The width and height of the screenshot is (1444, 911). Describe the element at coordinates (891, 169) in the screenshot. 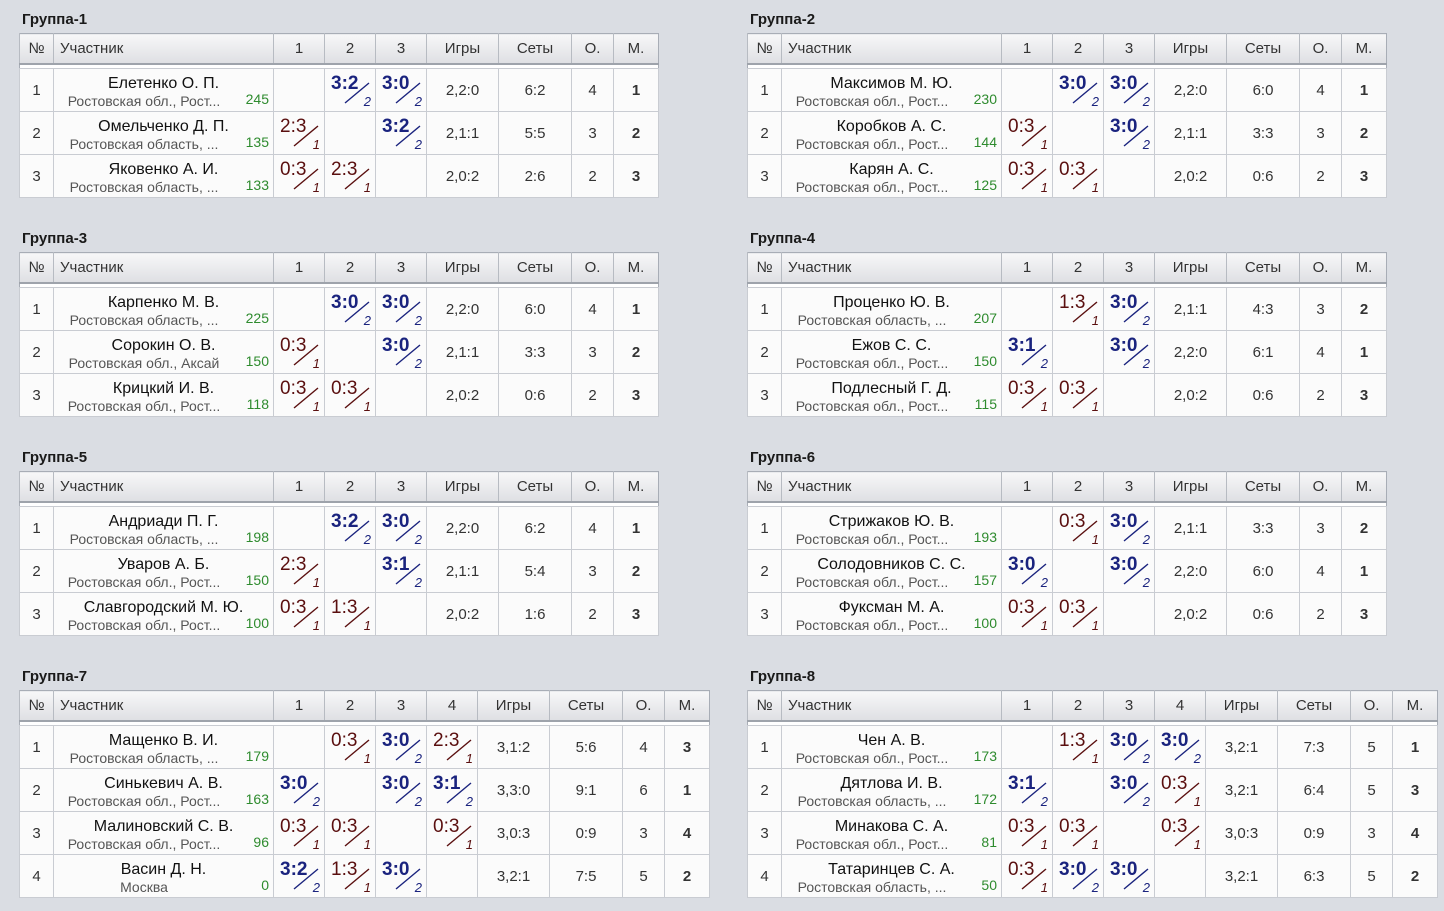

I see `player-name: Карян А. С.` at that location.